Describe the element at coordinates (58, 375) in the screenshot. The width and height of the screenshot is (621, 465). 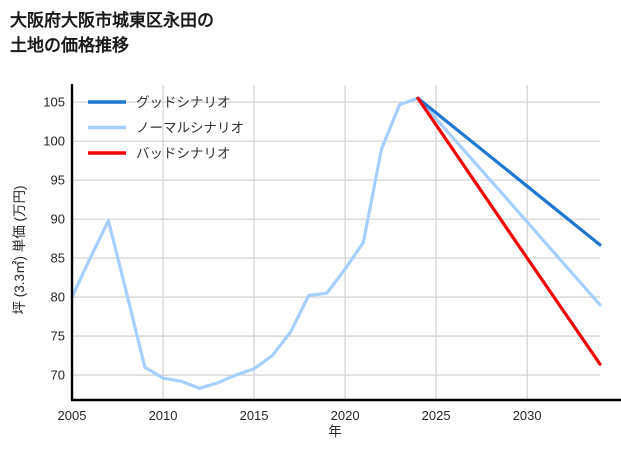
I see `y-tick-label: 70` at that location.